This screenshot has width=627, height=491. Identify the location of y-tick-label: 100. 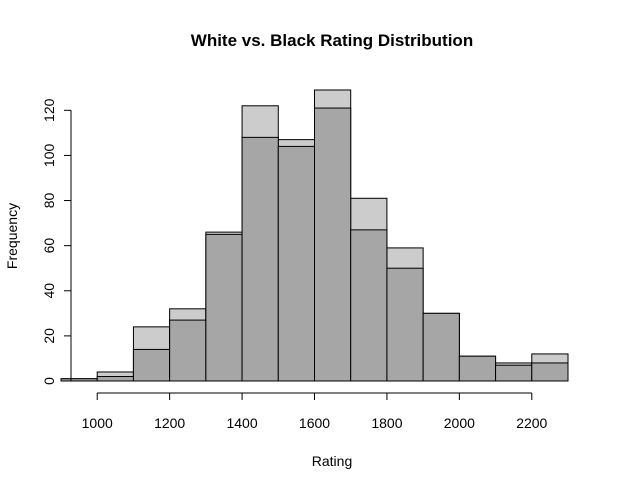
(49, 156).